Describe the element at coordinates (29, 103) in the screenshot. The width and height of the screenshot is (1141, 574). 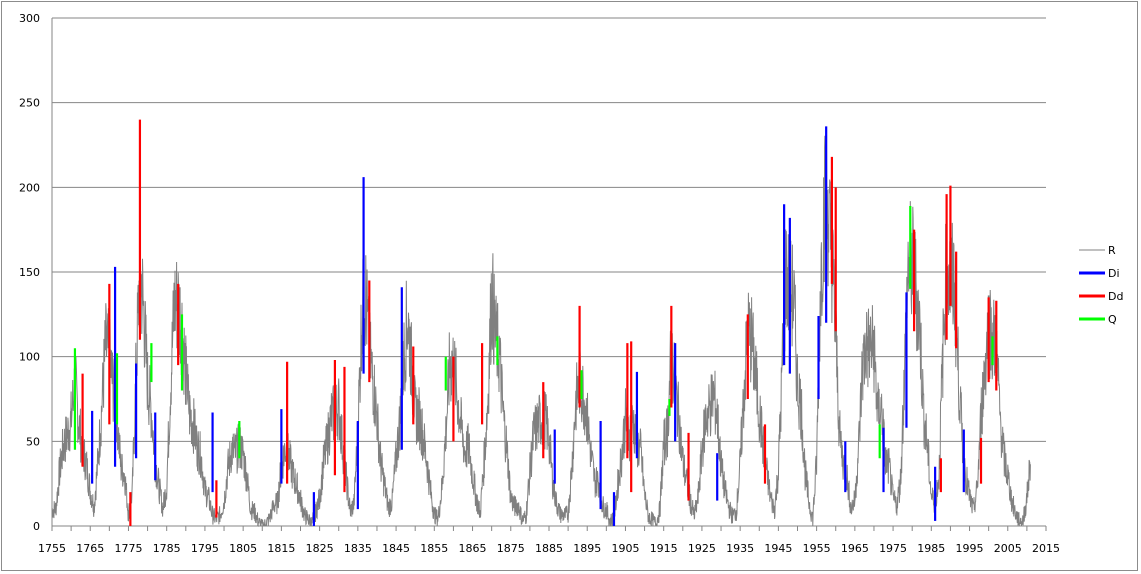
I see `y-tick-label: 250` at that location.